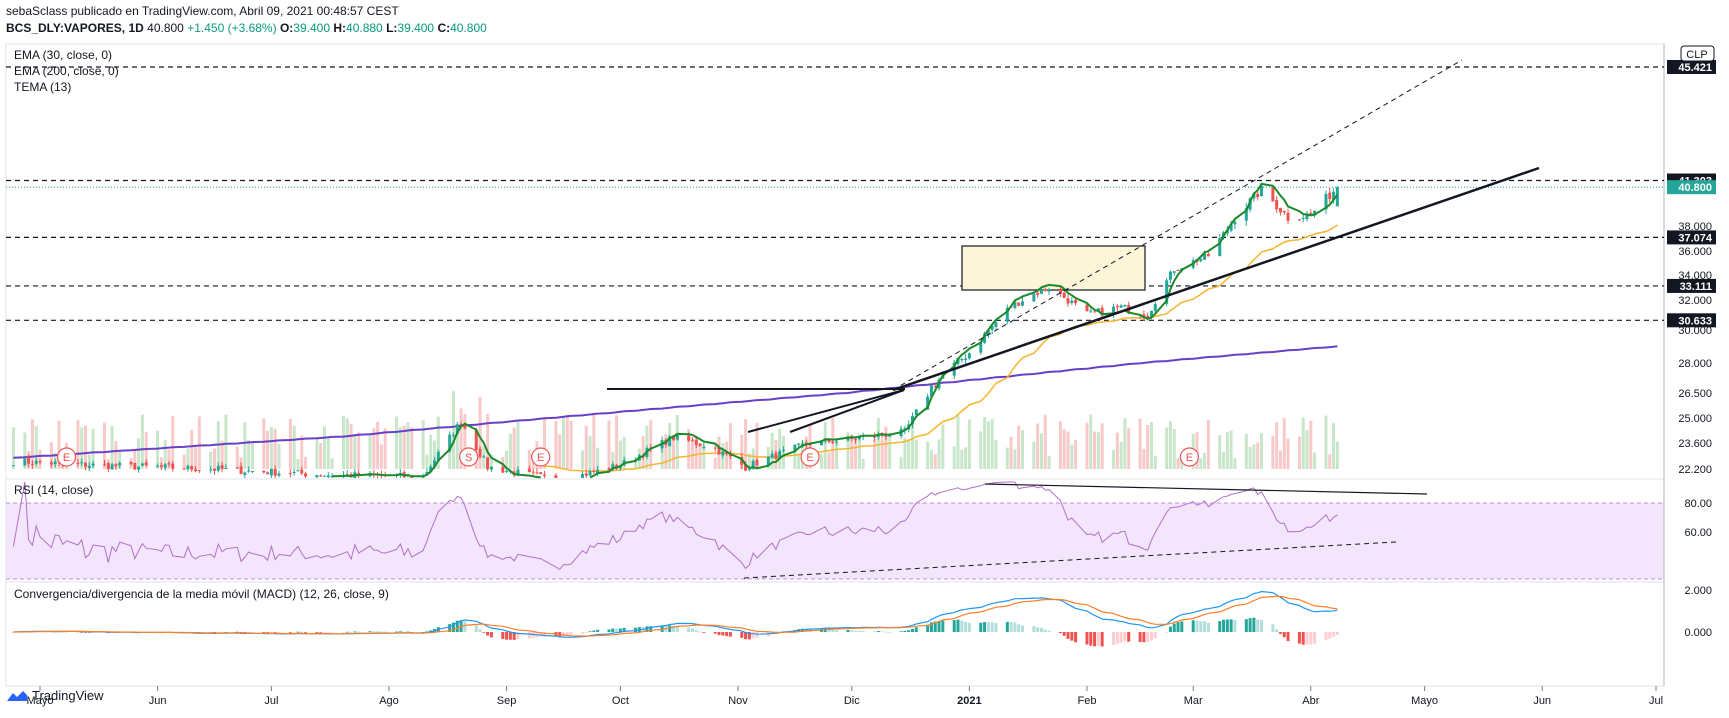 This screenshot has width=1729, height=718. Describe the element at coordinates (1206, 489) in the screenshot. I see `rsi-resistance-line` at that location.